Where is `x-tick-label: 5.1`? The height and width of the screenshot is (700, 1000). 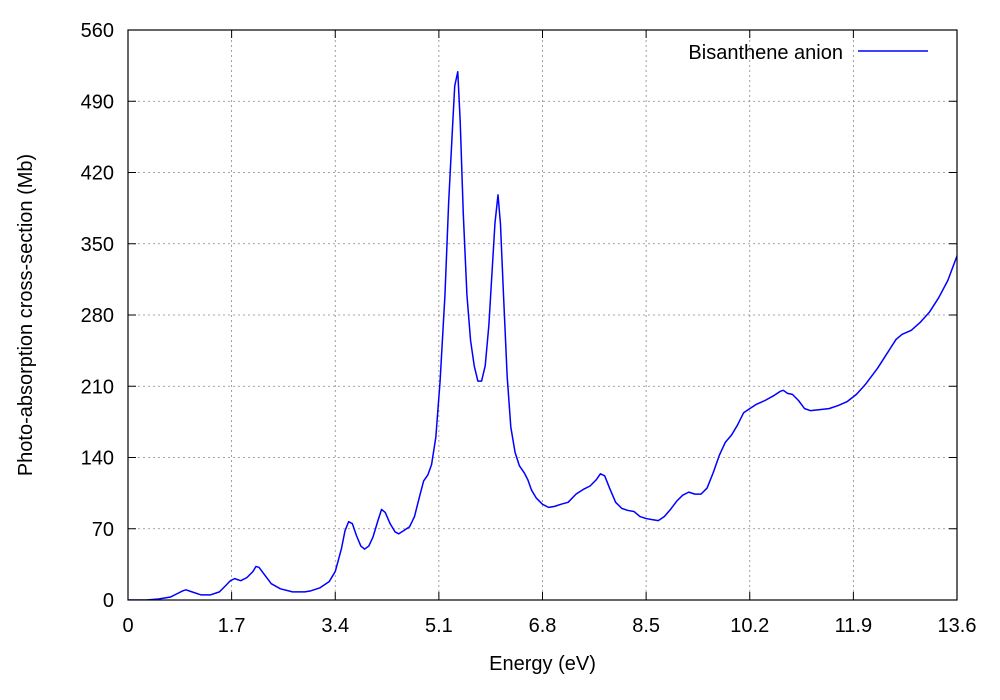
x-tick-label: 5.1 is located at coordinates (439, 626).